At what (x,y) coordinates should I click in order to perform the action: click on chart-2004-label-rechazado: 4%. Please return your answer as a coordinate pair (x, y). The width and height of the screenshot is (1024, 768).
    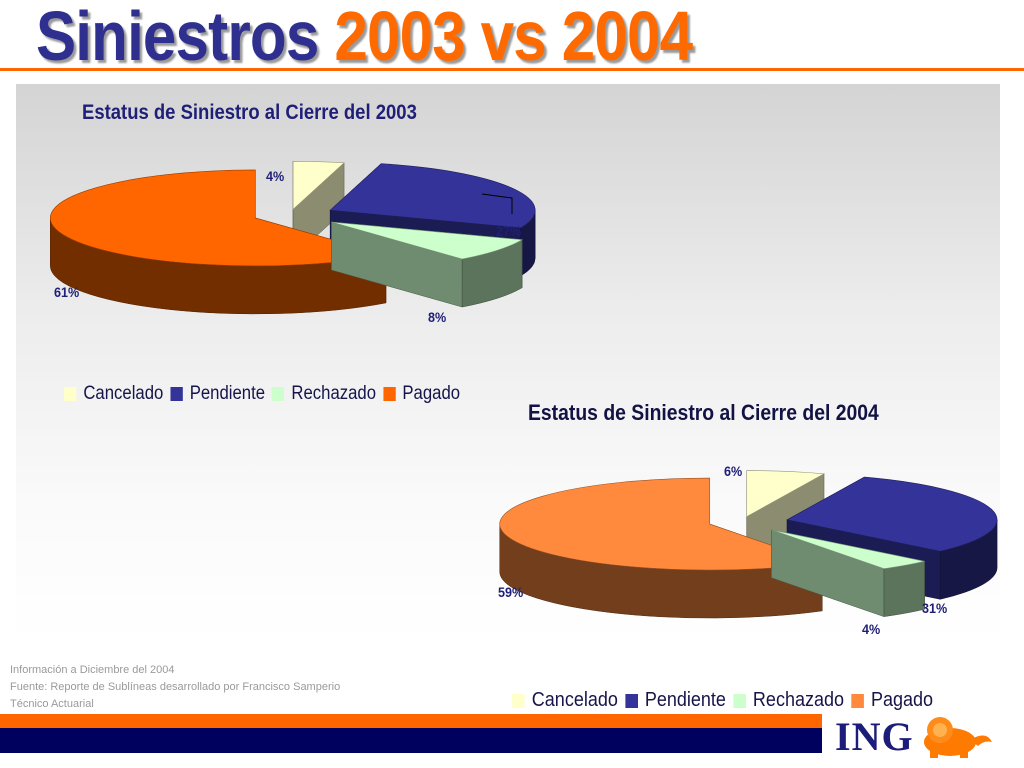
    Looking at the image, I should click on (871, 629).